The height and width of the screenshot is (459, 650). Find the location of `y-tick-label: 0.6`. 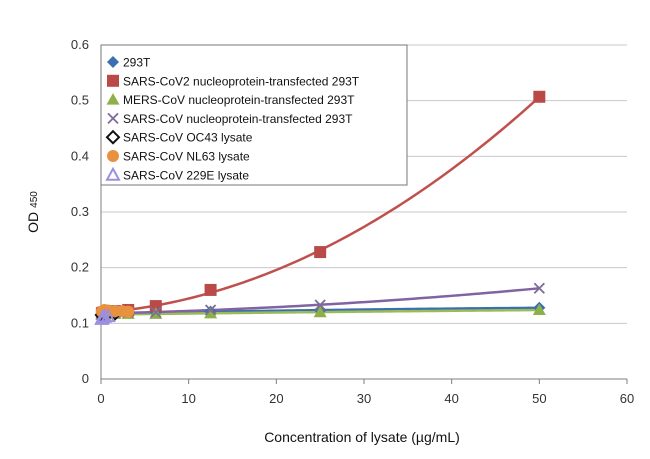

y-tick-label: 0.6 is located at coordinates (80, 44).